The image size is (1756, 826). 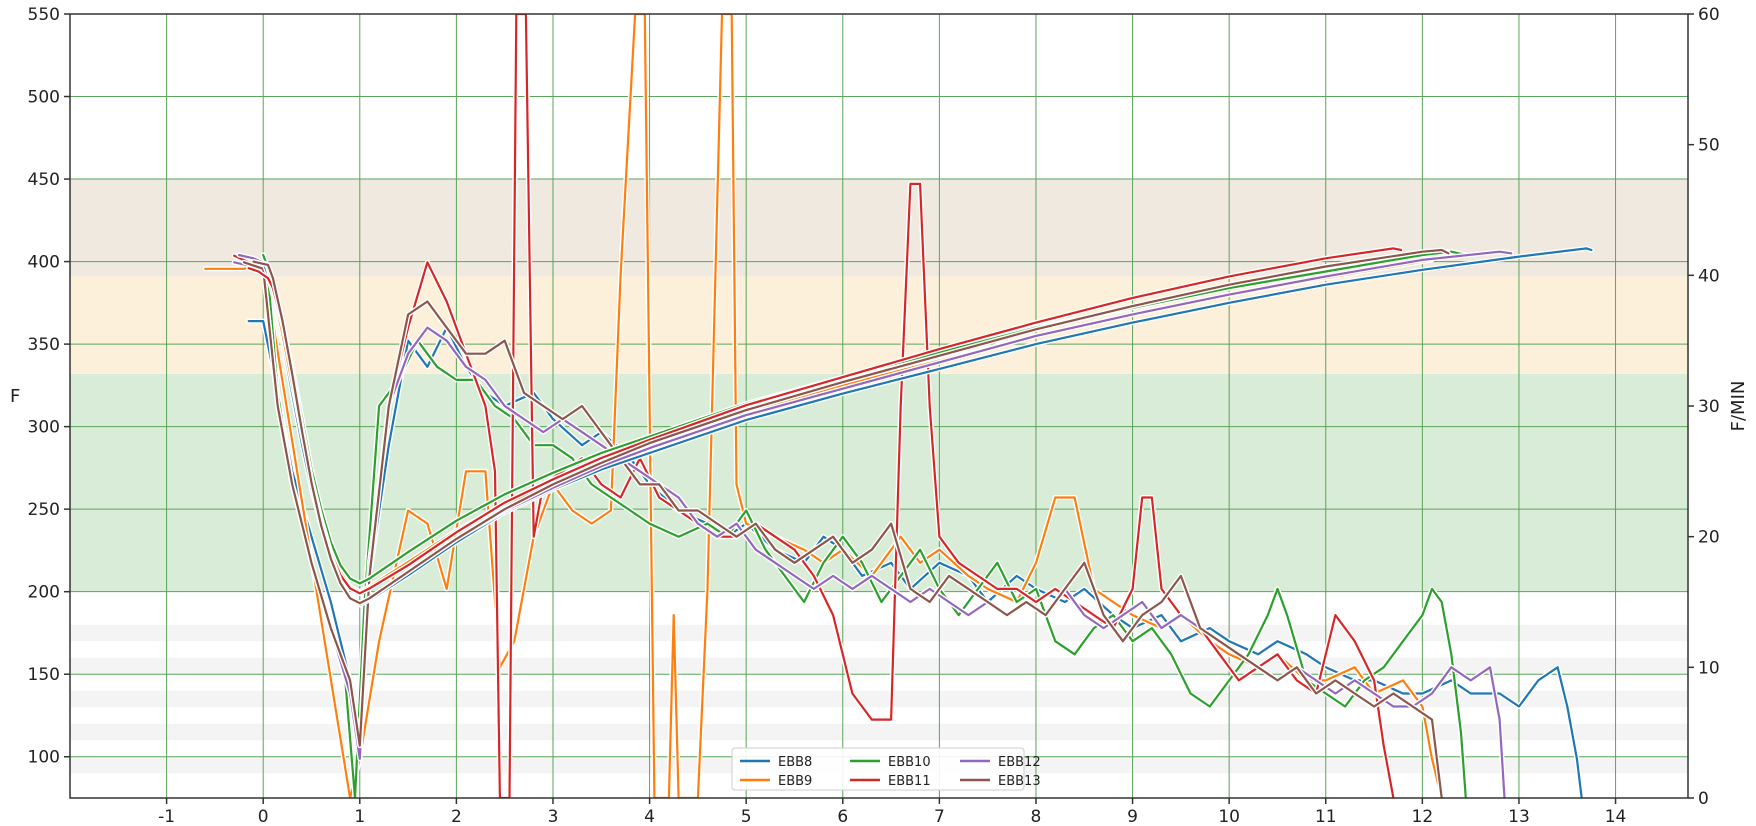 I want to click on x-tick-label: 7, so click(x=939, y=816).